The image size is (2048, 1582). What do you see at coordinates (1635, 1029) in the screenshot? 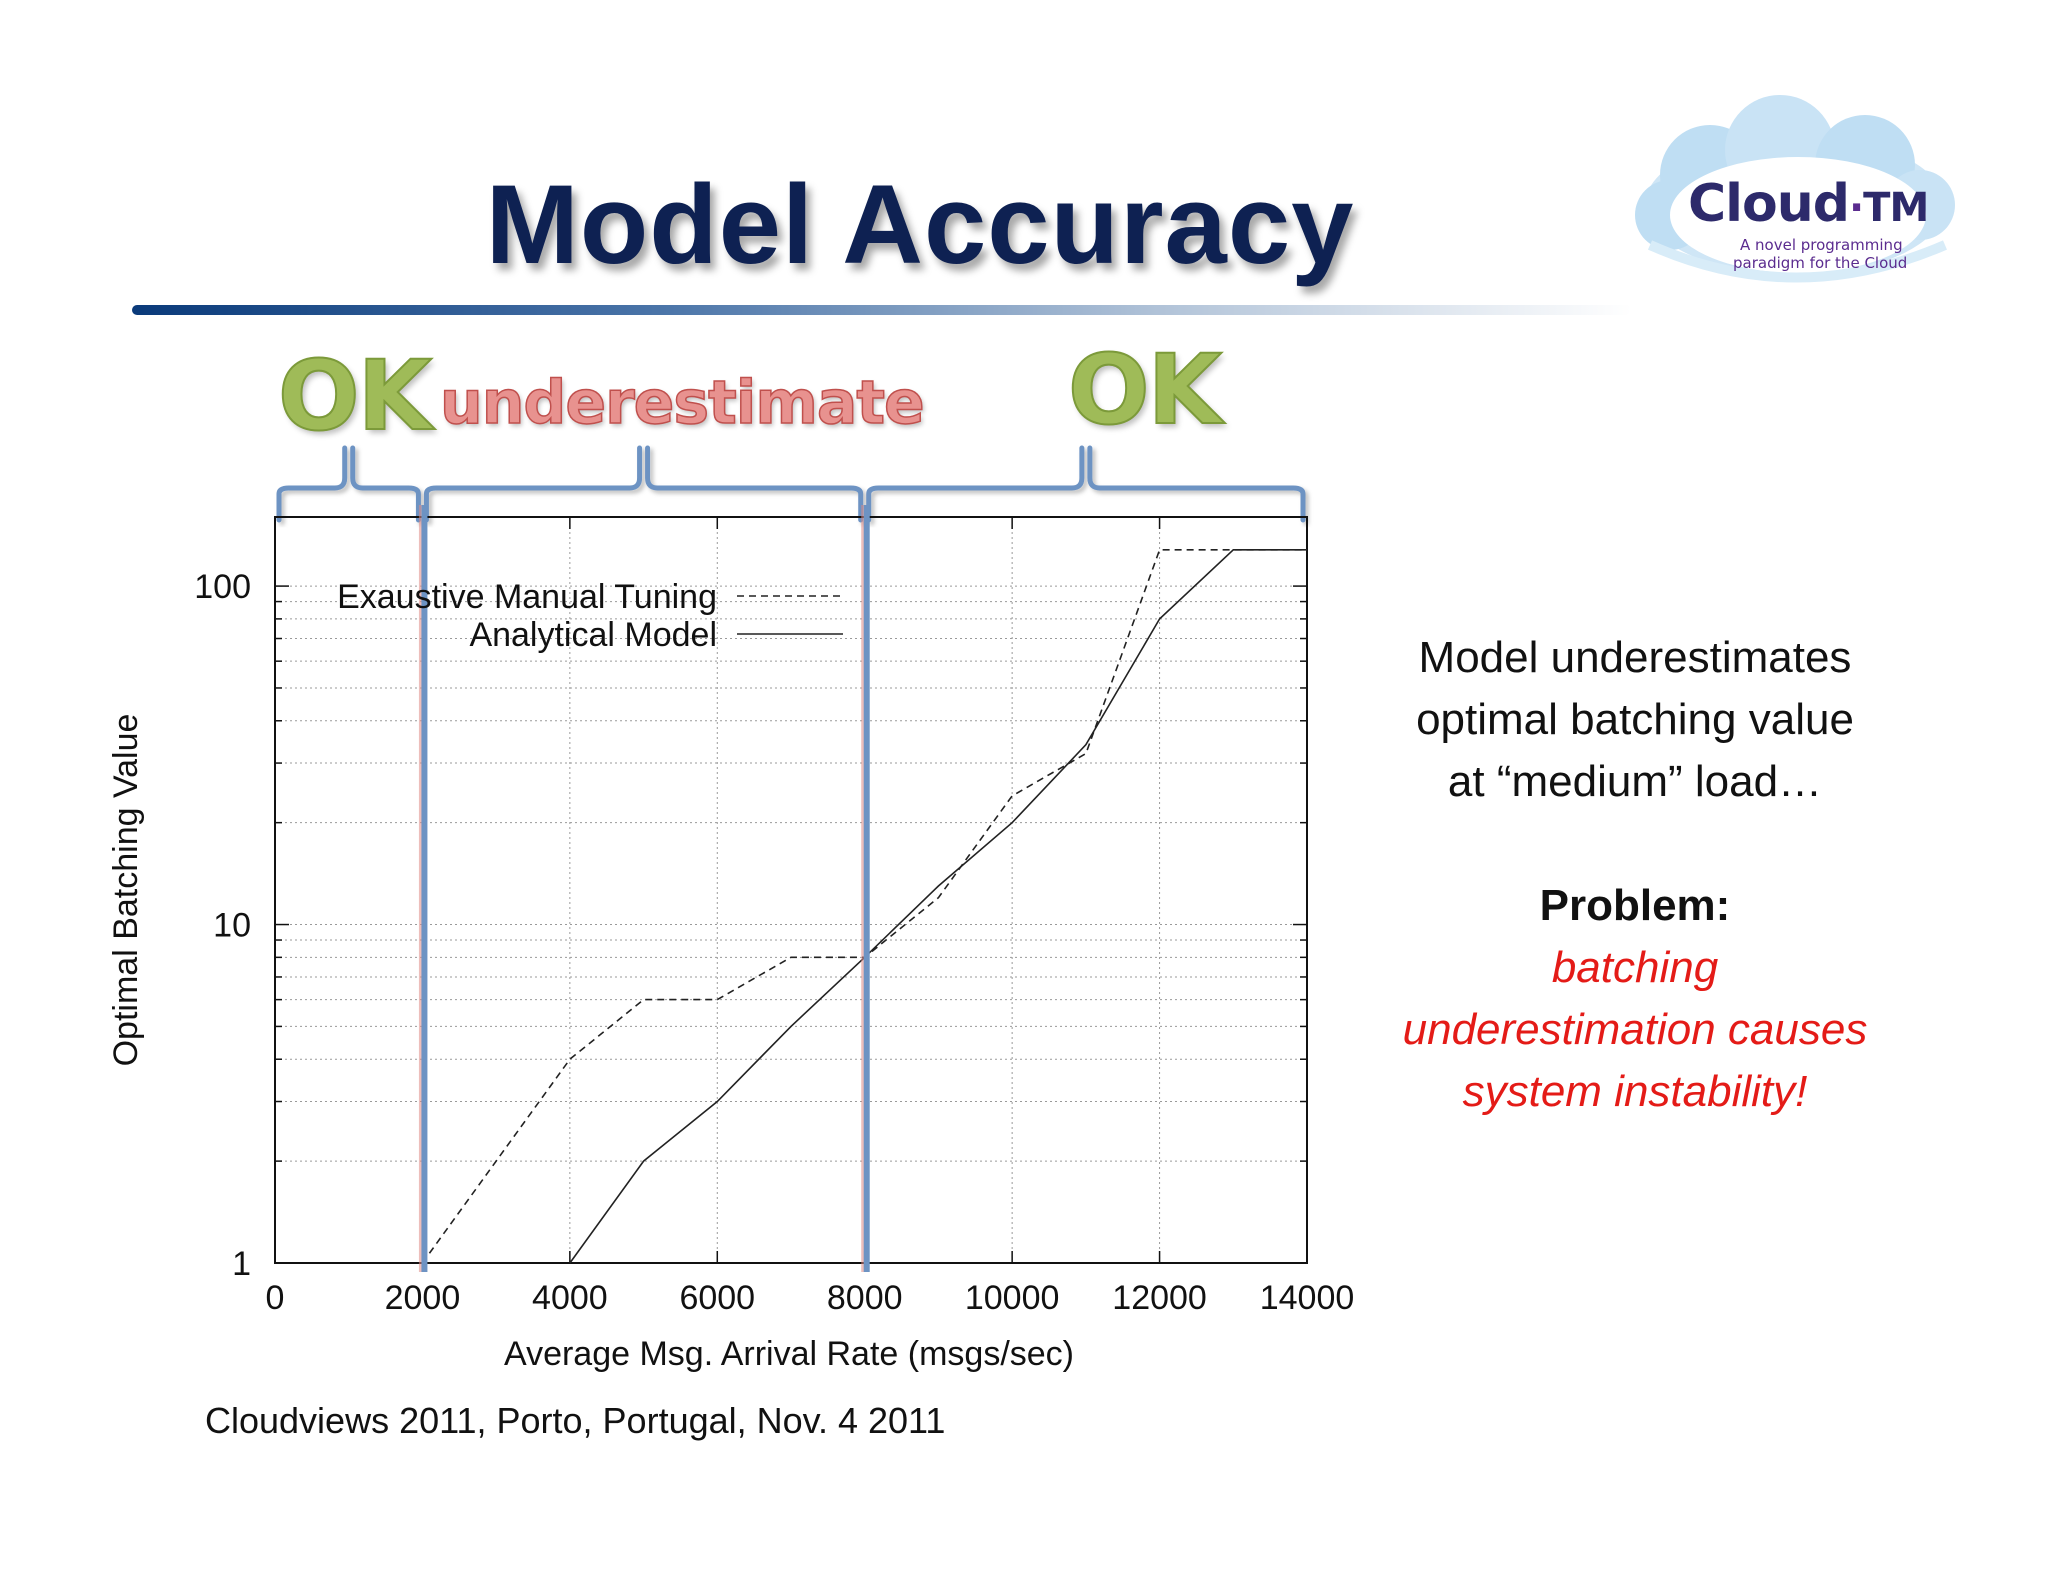
I see `problem-line-2: underestimation causes` at bounding box center [1635, 1029].